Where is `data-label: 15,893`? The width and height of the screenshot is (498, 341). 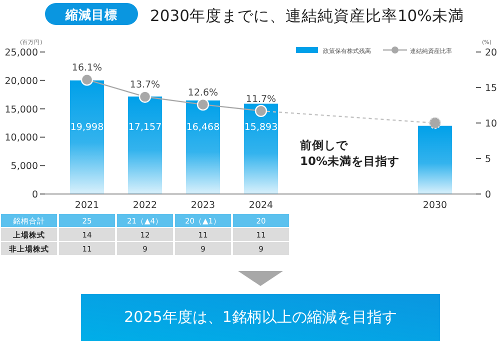 data-label: 15,893 is located at coordinates (261, 127).